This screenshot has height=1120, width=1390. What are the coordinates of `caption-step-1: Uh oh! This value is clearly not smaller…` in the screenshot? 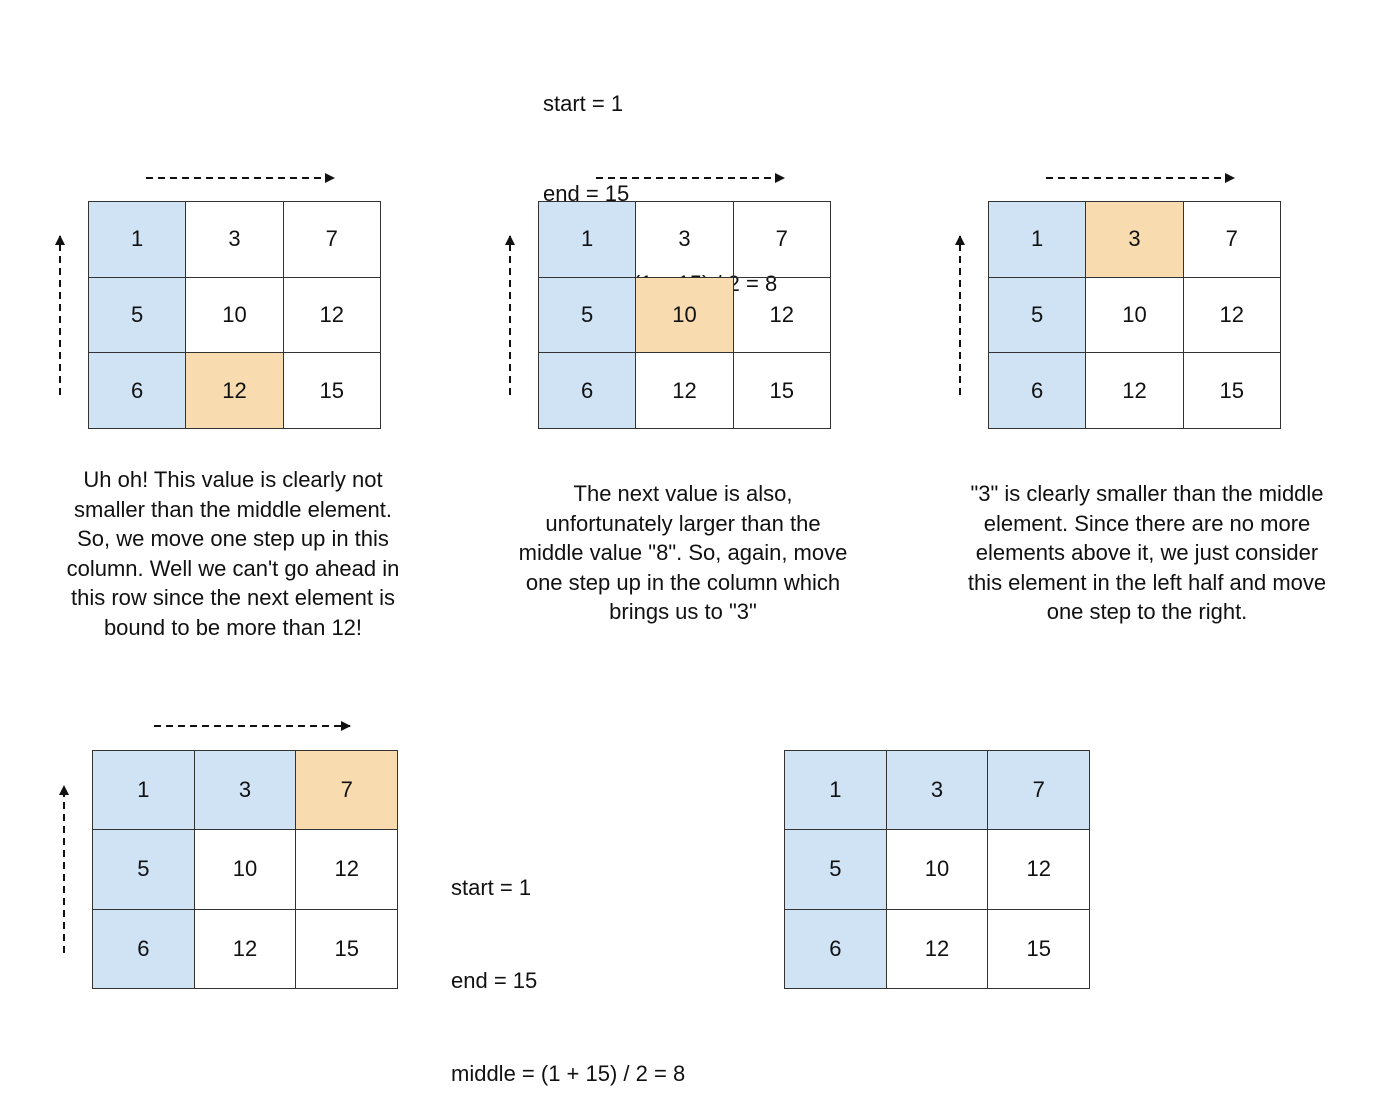 It's located at (233, 553).